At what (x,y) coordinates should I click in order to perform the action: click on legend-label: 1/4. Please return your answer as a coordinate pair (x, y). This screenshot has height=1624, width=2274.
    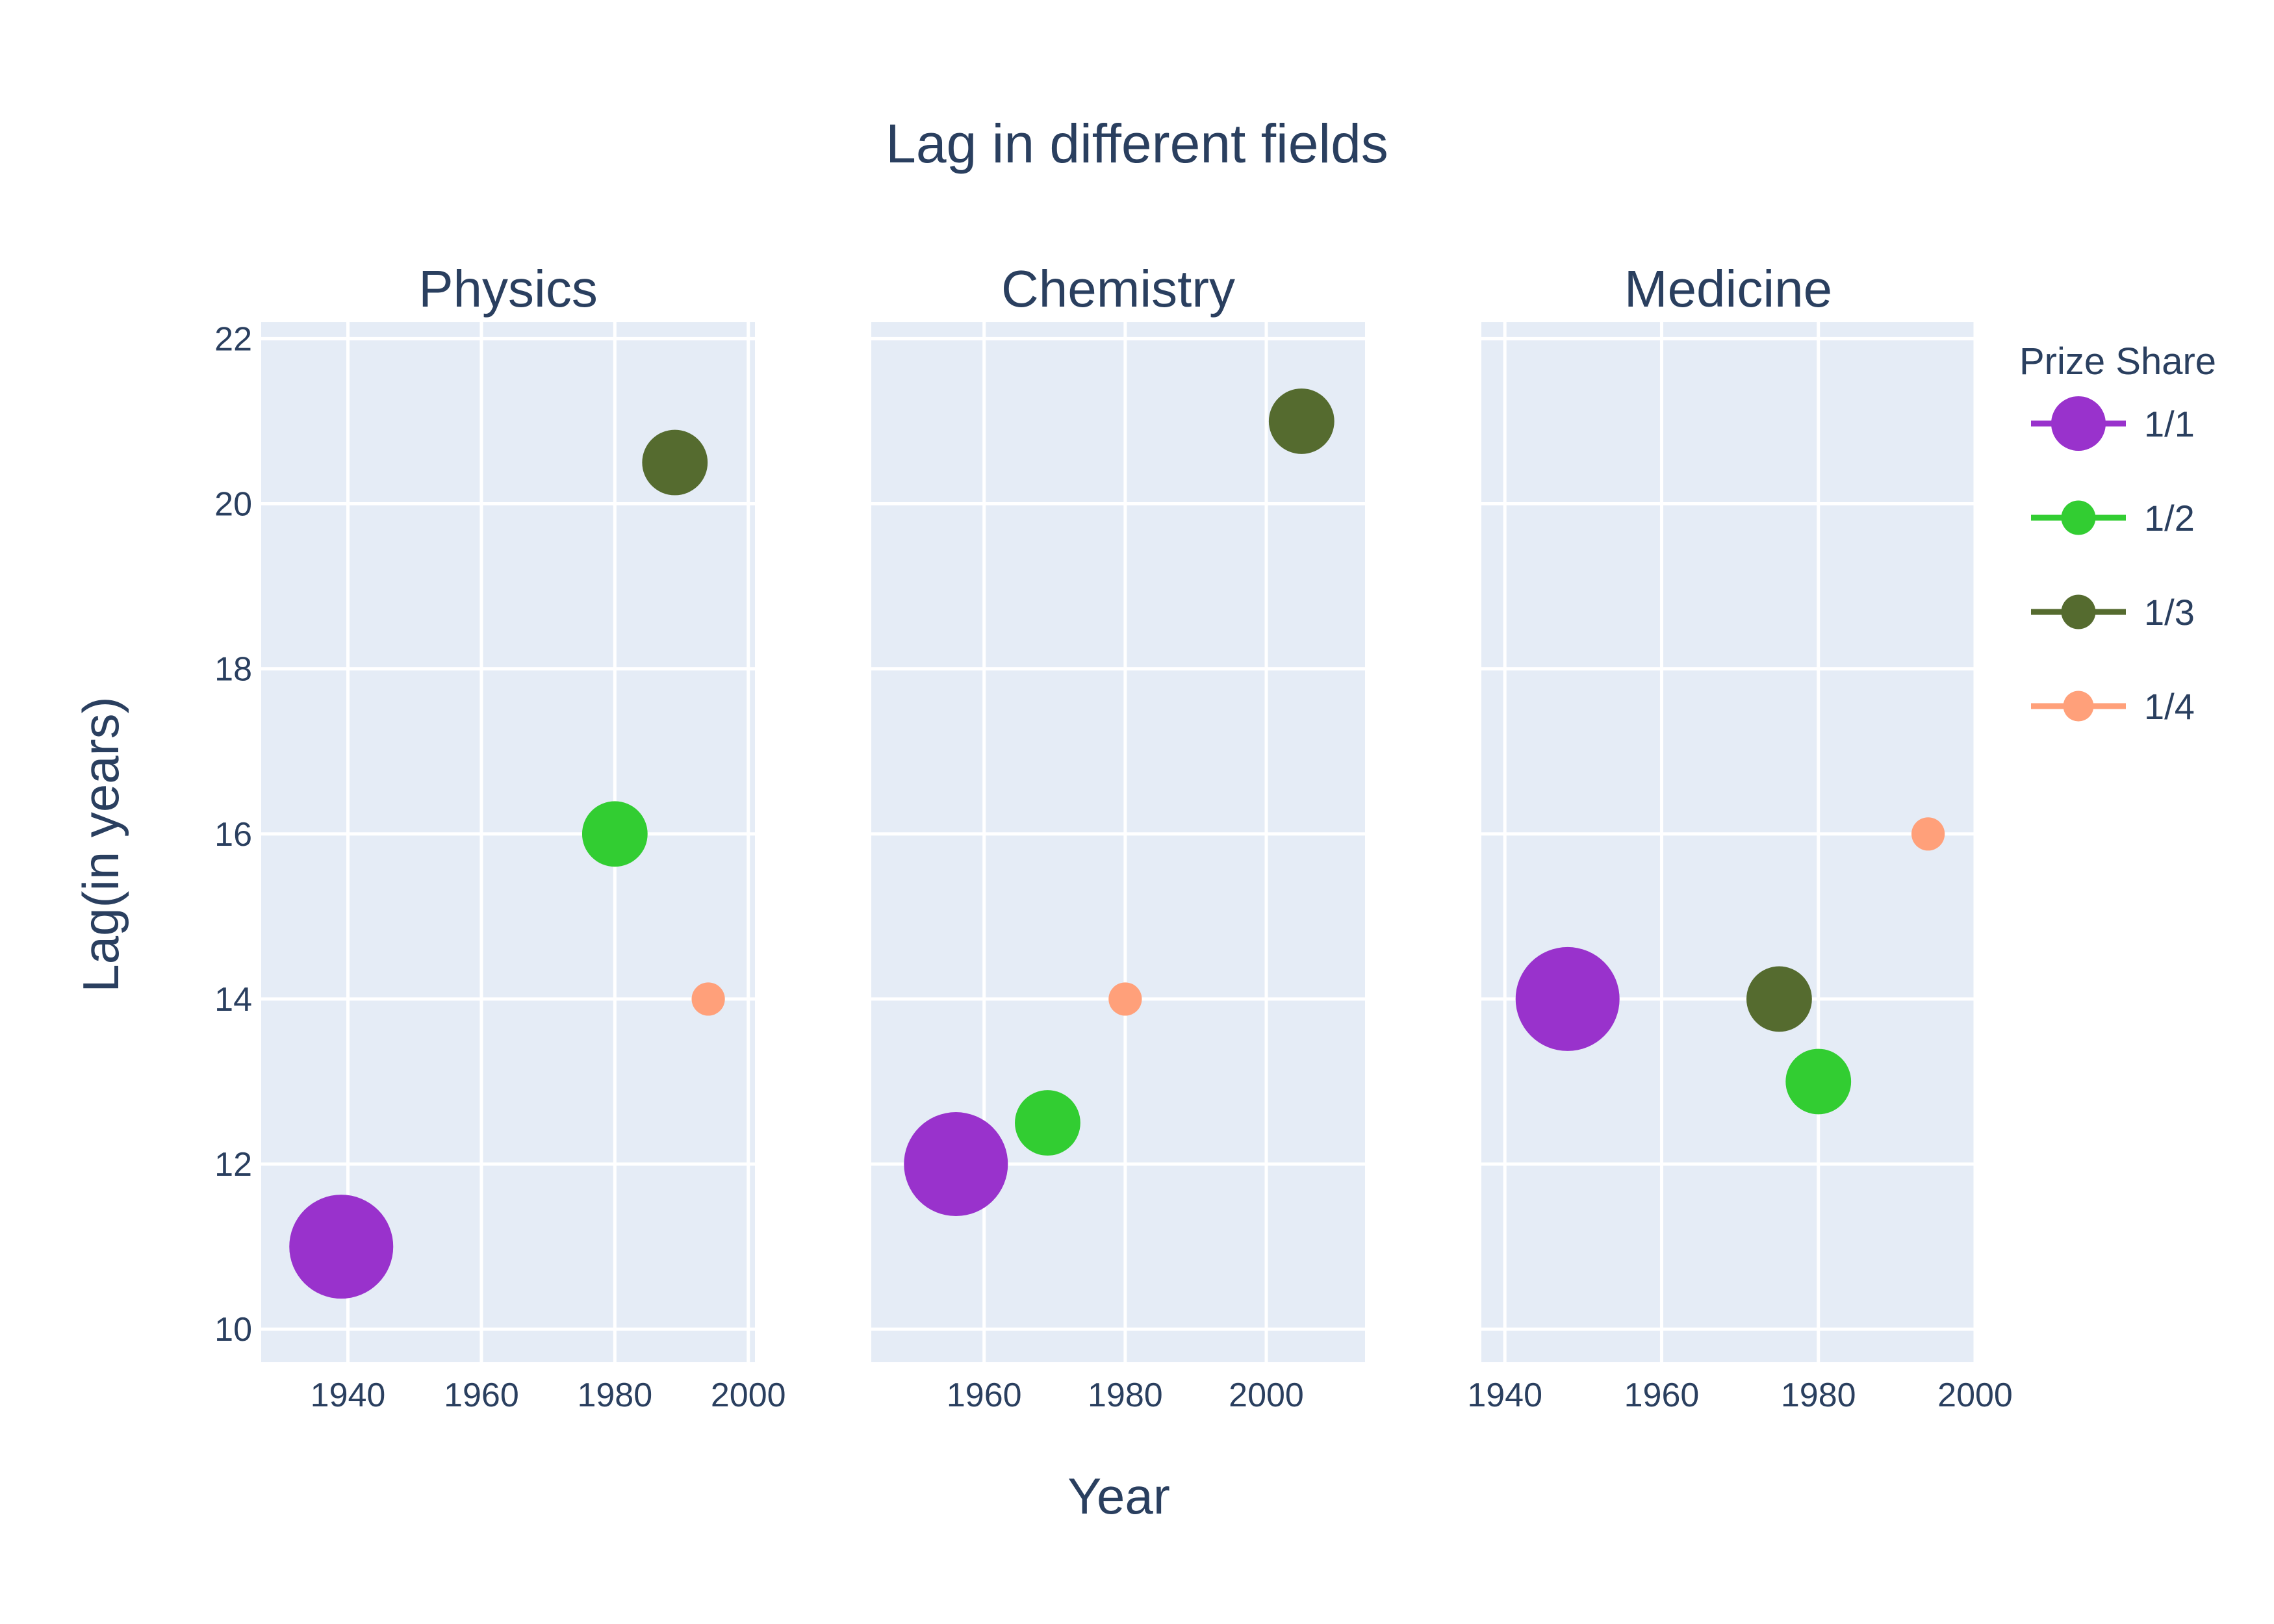
    Looking at the image, I should click on (2169, 706).